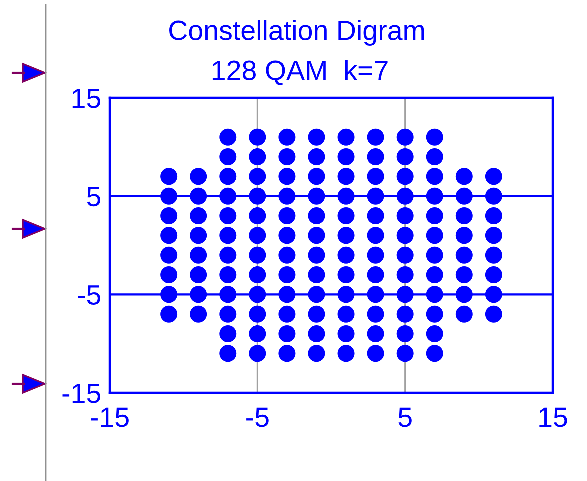  I want to click on x-tick-label: -5, so click(257, 418).